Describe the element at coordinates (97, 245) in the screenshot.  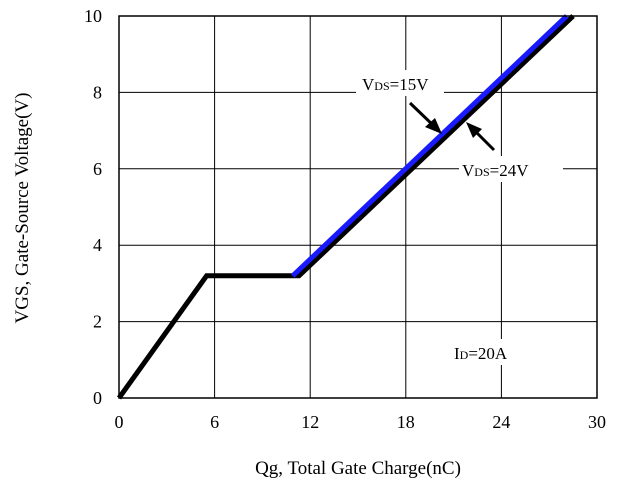
I see `y-tick-label: 4` at that location.